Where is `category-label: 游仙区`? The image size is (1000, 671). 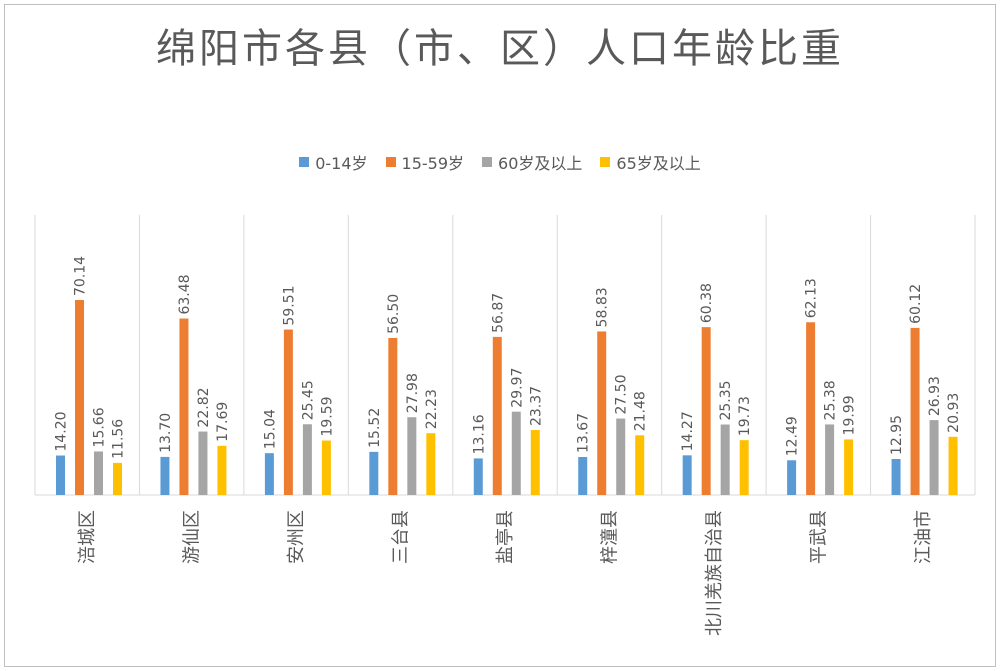
category-label: 游仙区 is located at coordinates (192, 537).